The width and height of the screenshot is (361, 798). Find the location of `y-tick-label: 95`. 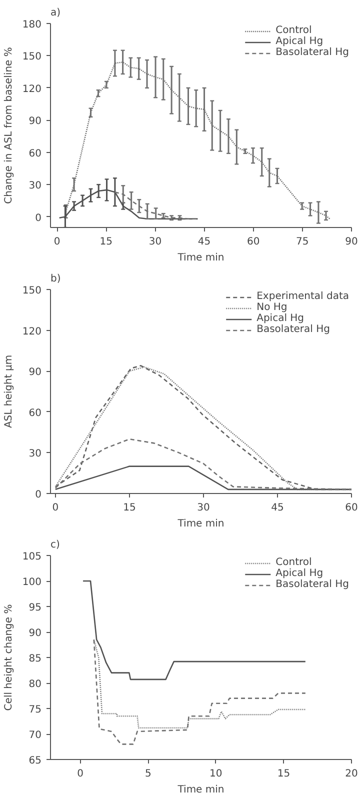

y-tick-label: 95 is located at coordinates (35, 608).